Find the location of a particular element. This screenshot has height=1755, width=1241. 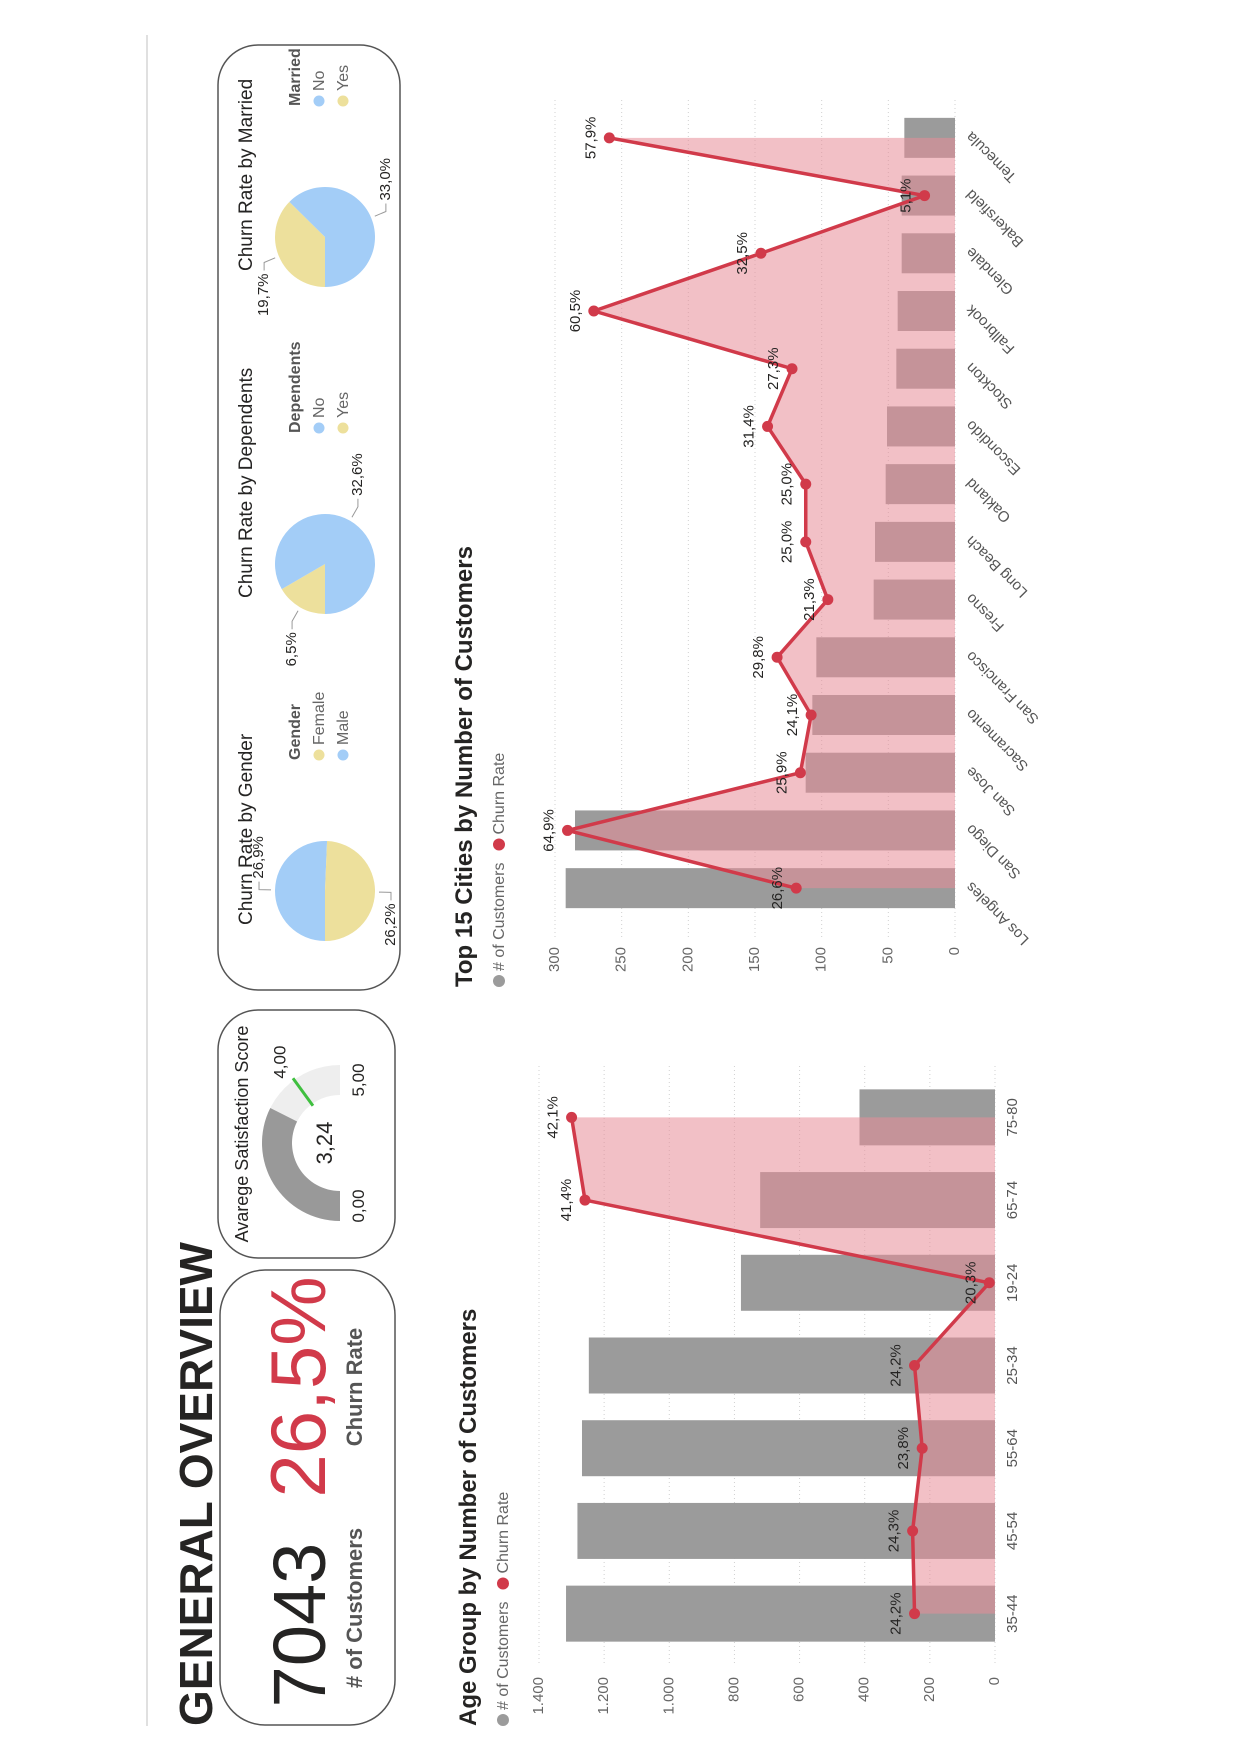

chart-title: Age Group by Number of Customers is located at coordinates (468, 1517).